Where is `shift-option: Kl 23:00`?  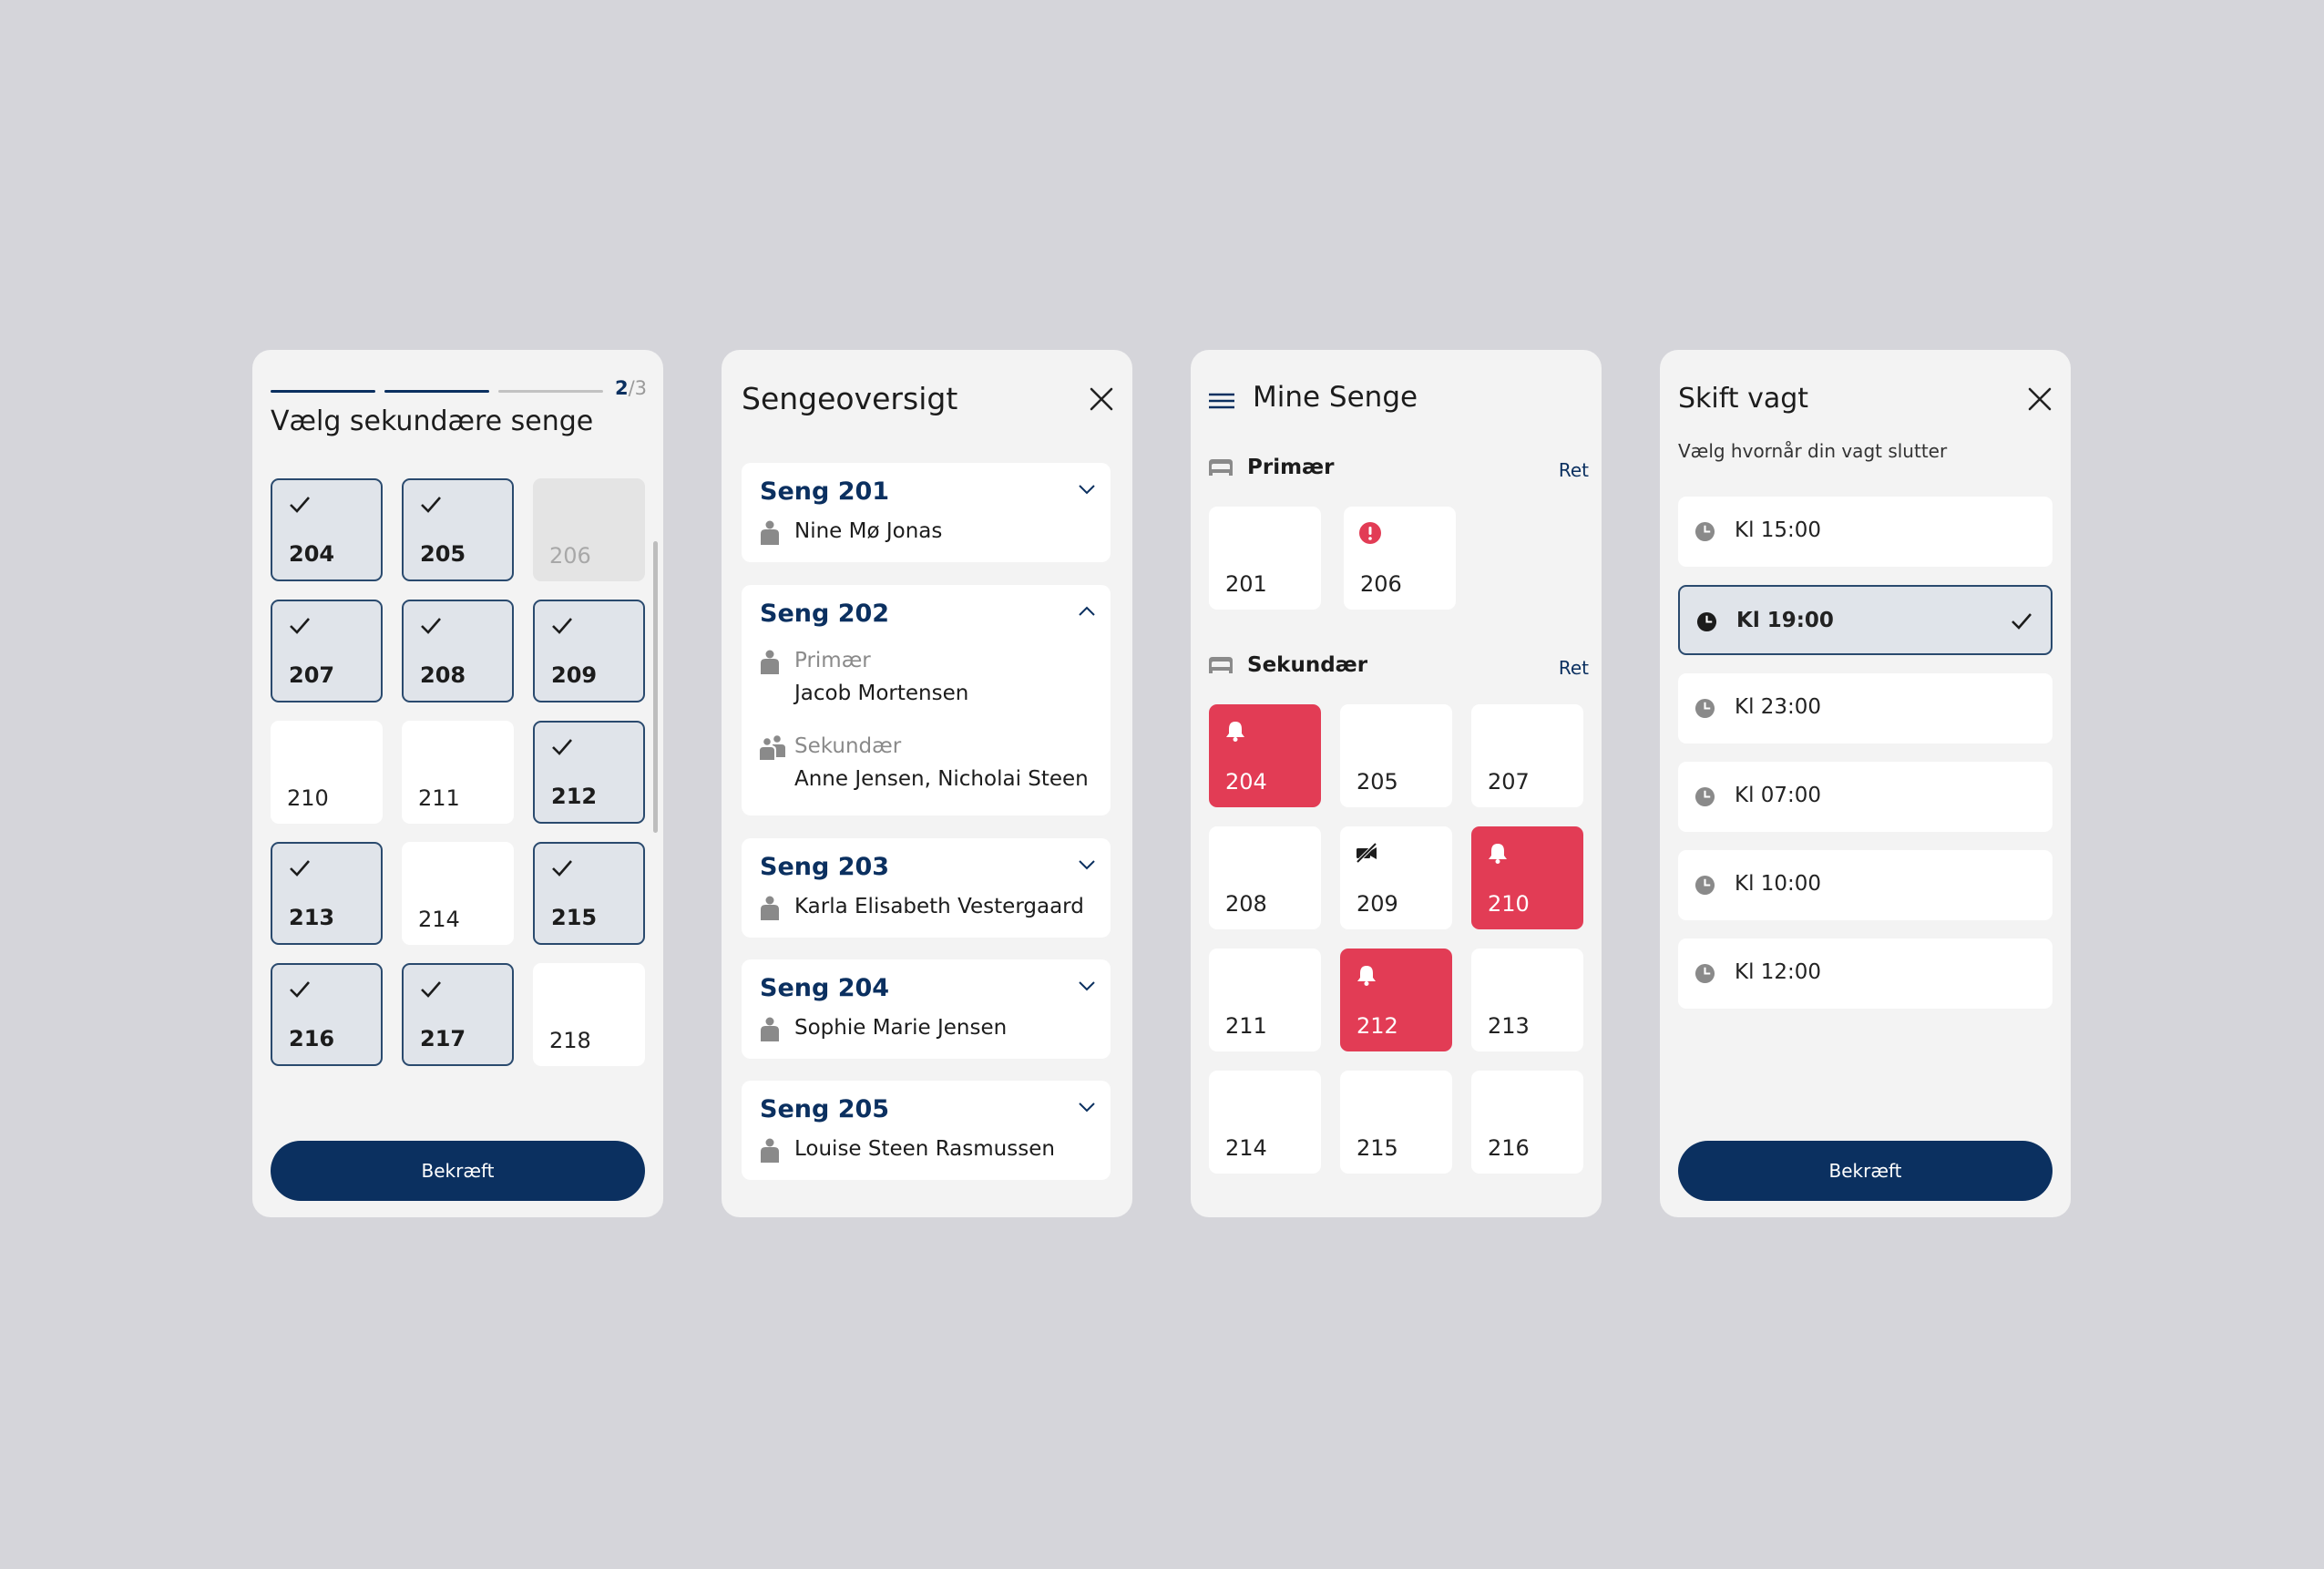 shift-option: Kl 23:00 is located at coordinates (1866, 708).